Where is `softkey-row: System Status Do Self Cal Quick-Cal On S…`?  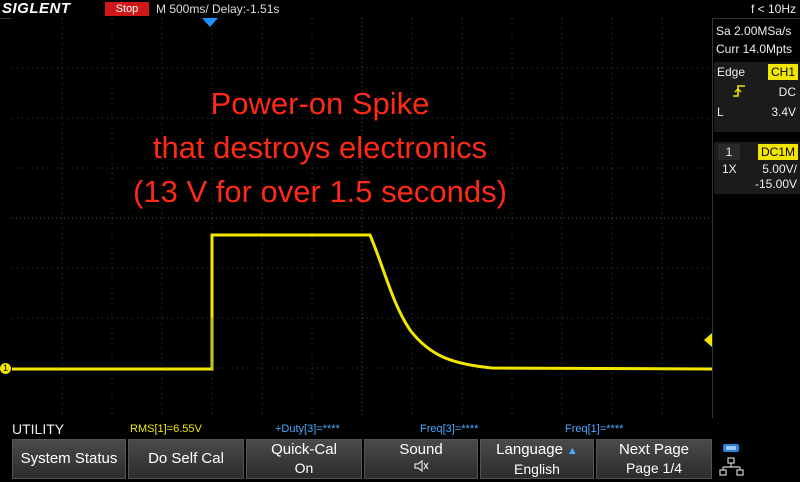 softkey-row: System Status Do Self Cal Quick-Cal On S… is located at coordinates (400, 459).